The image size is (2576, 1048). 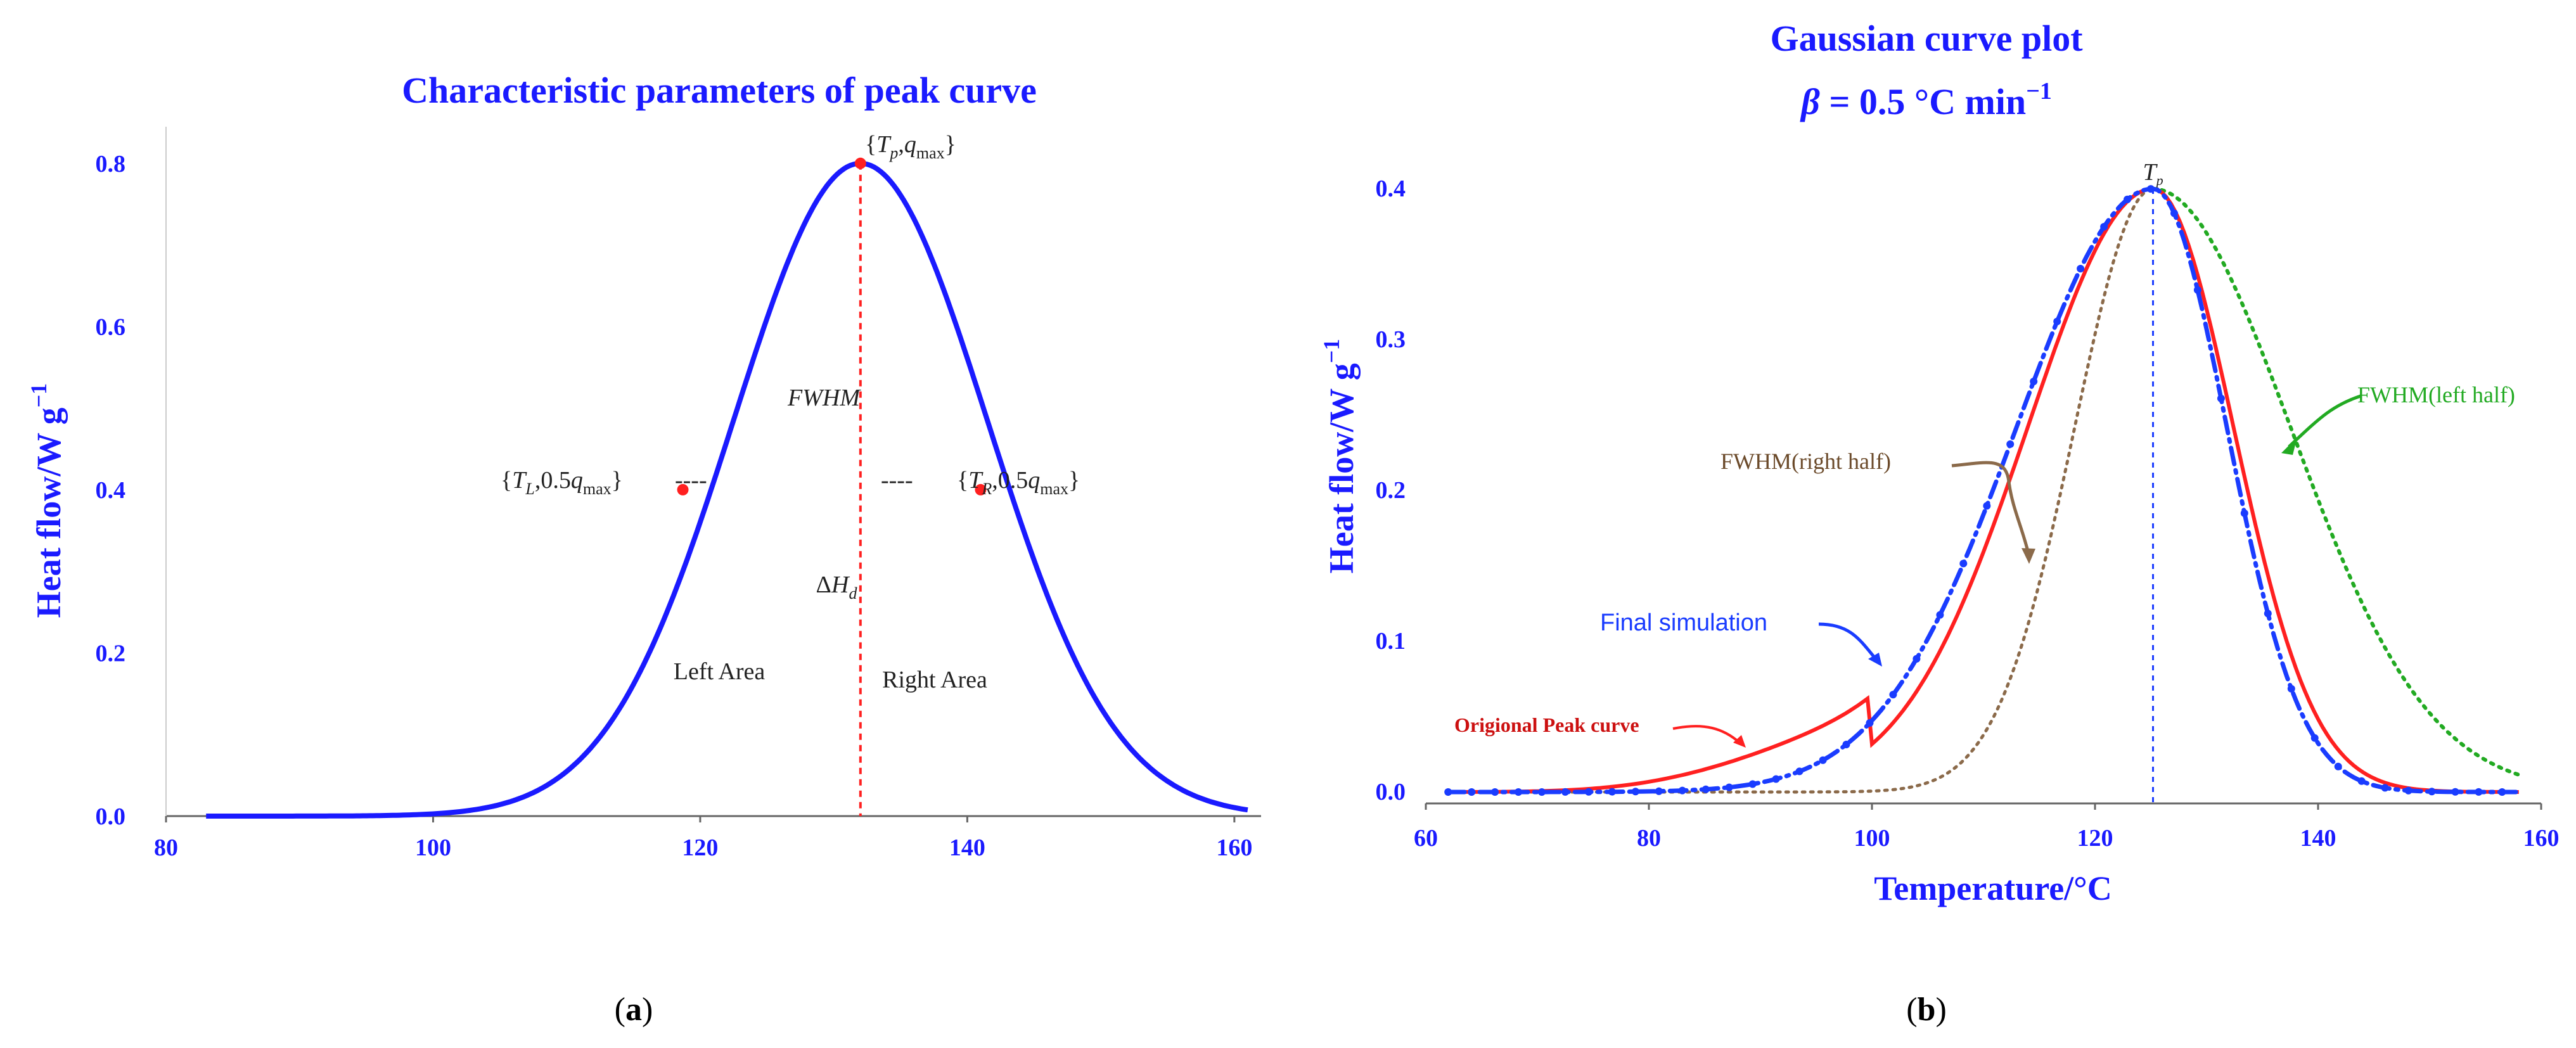 I want to click on panel-b-final-simulation-label: Final simulation, so click(x=1683, y=623).